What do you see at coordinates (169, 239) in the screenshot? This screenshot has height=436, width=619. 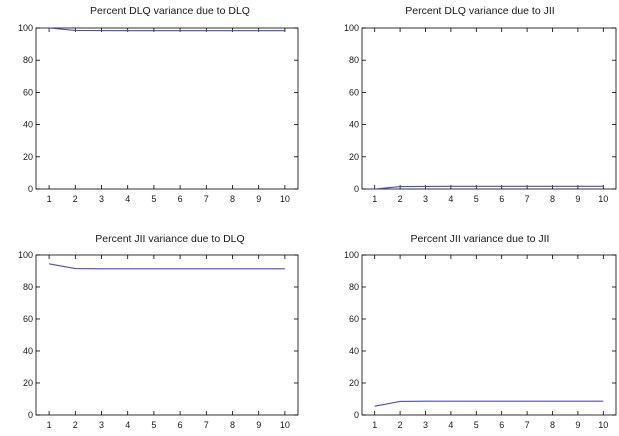 I see `panel-title: Percent JII variance due to DLQ` at bounding box center [169, 239].